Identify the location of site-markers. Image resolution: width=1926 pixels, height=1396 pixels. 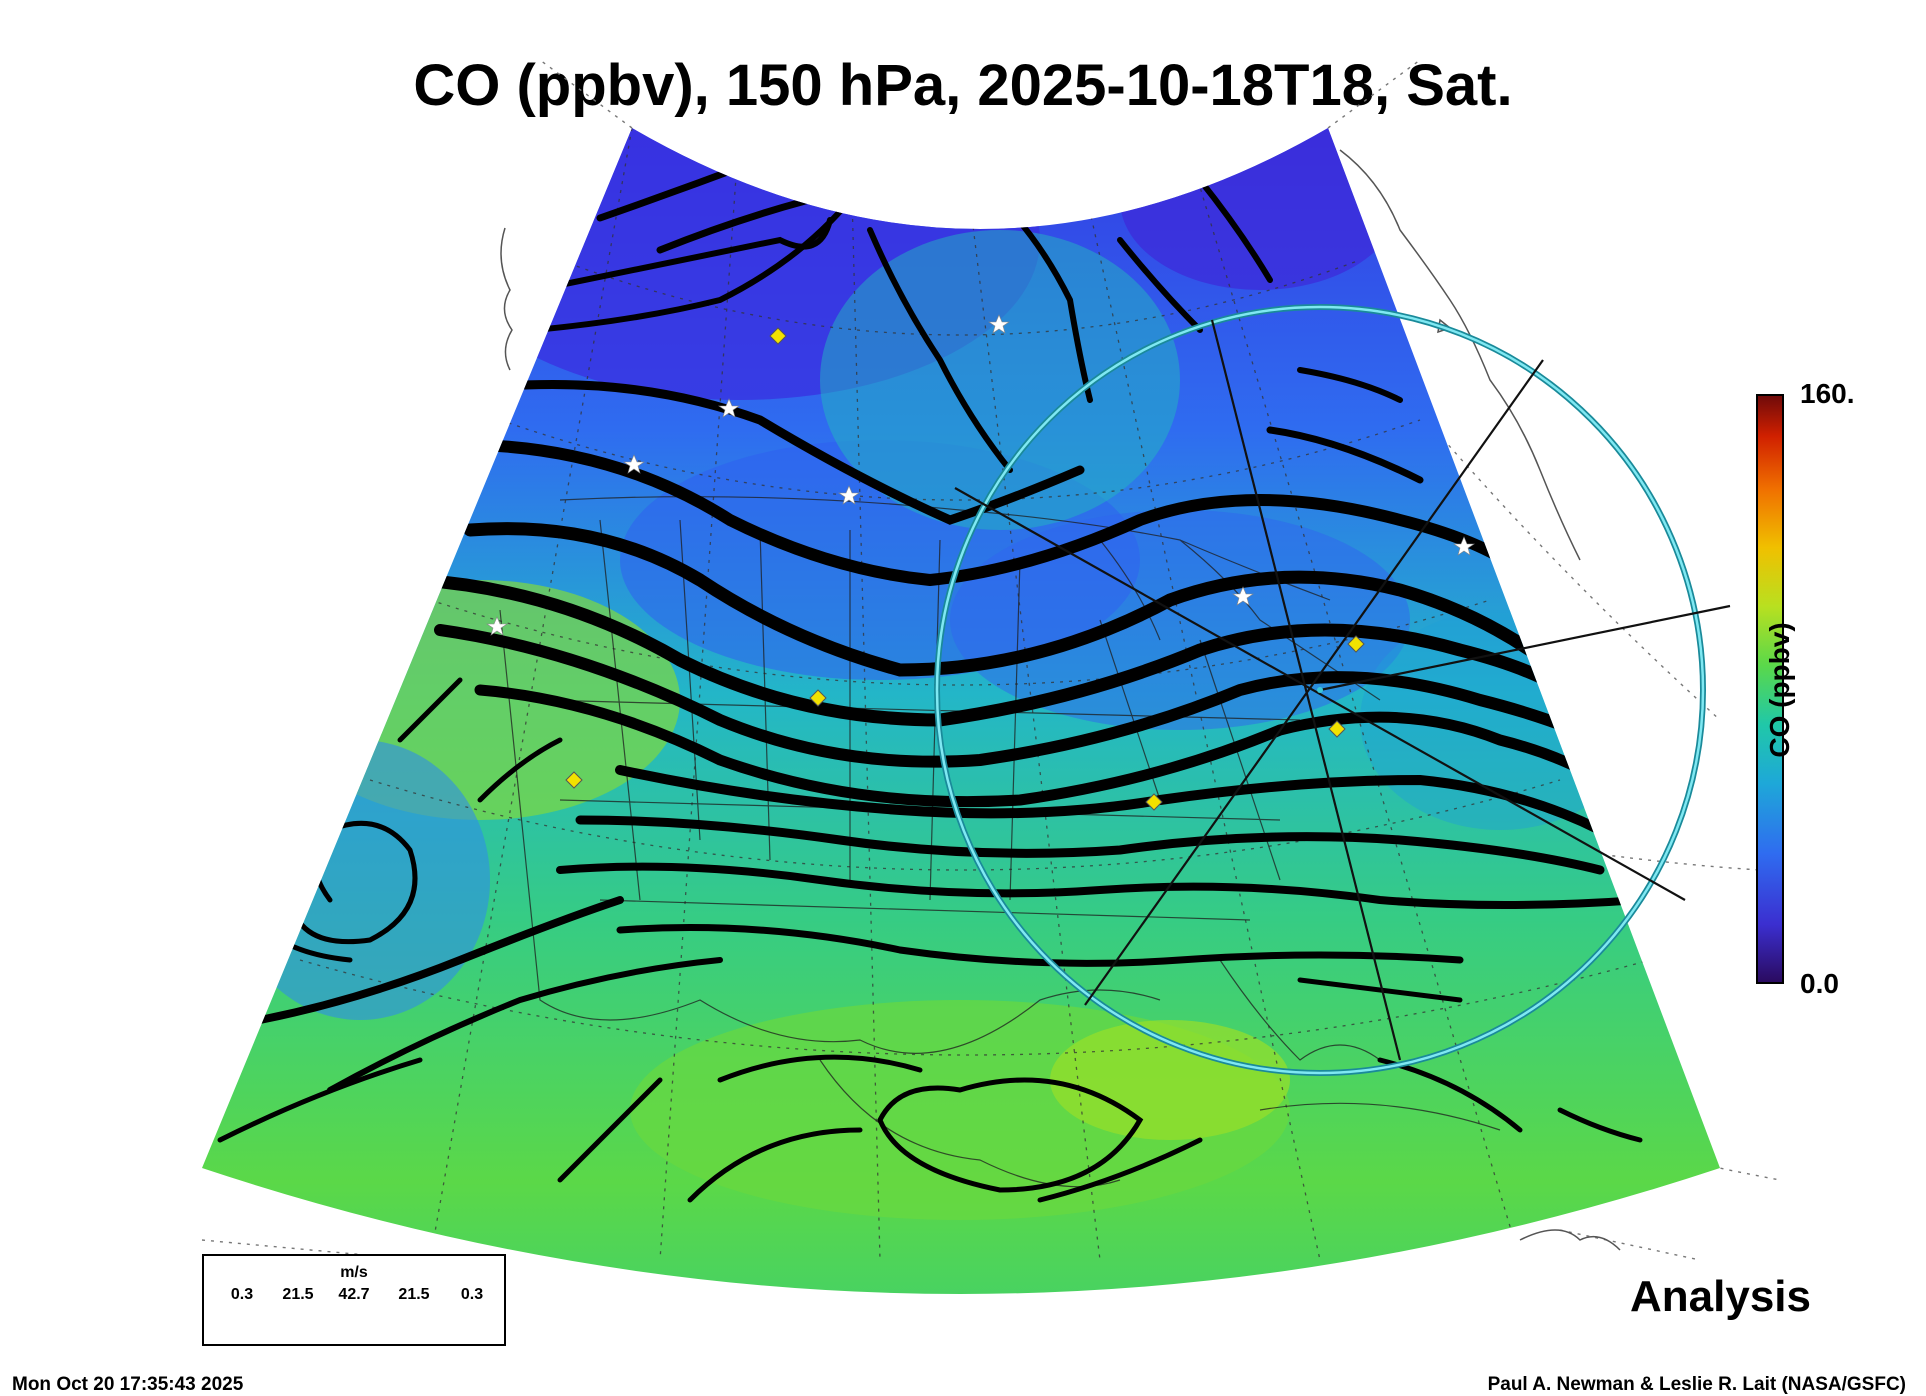
(965, 569).